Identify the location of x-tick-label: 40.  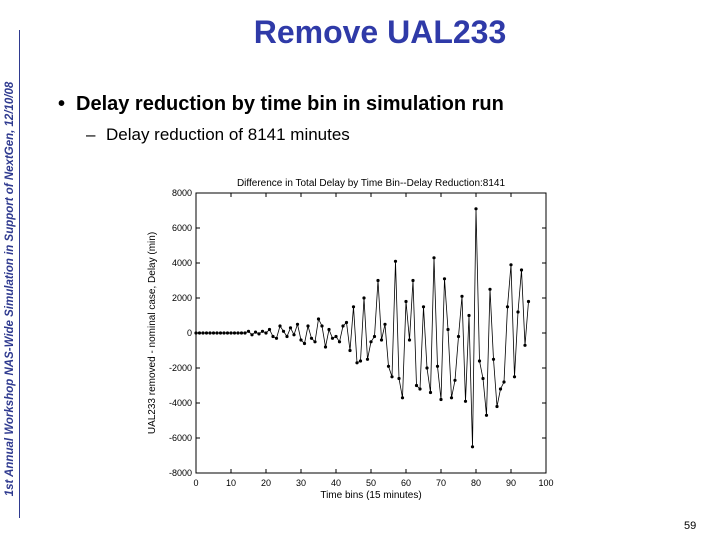
(336, 483).